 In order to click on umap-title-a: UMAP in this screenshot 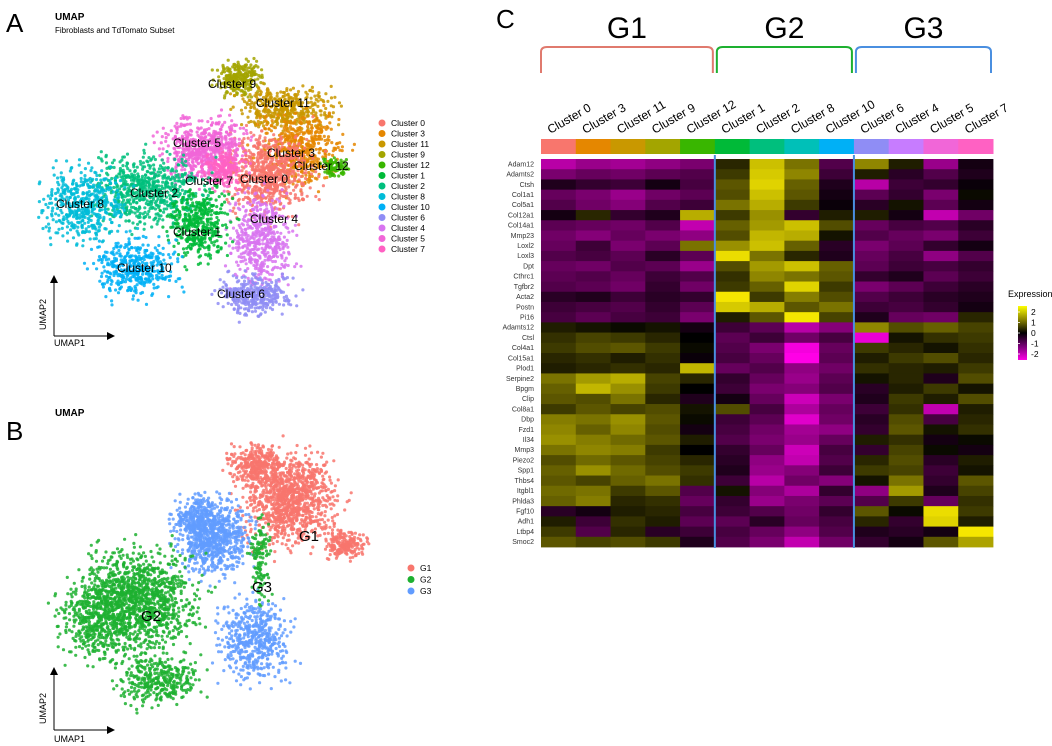, I will do `click(70, 17)`.